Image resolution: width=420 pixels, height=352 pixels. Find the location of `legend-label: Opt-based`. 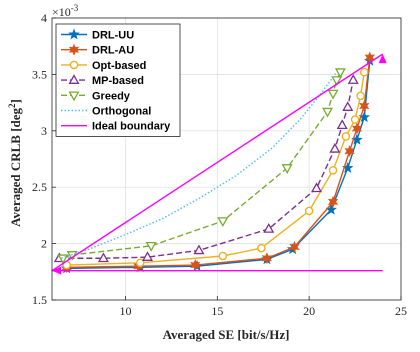

legend-label: Opt-based is located at coordinates (119, 66).